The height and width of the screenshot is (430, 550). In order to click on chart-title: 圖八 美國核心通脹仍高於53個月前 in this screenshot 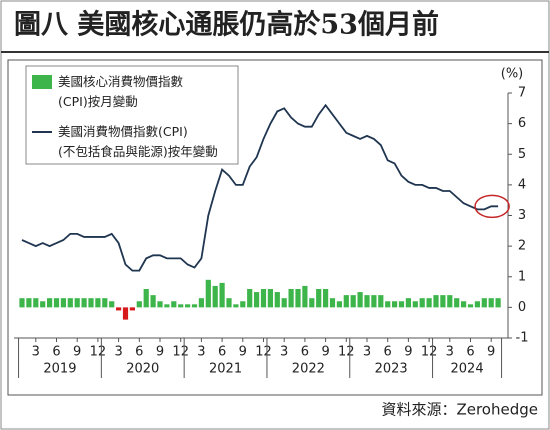, I will do `click(226, 25)`.